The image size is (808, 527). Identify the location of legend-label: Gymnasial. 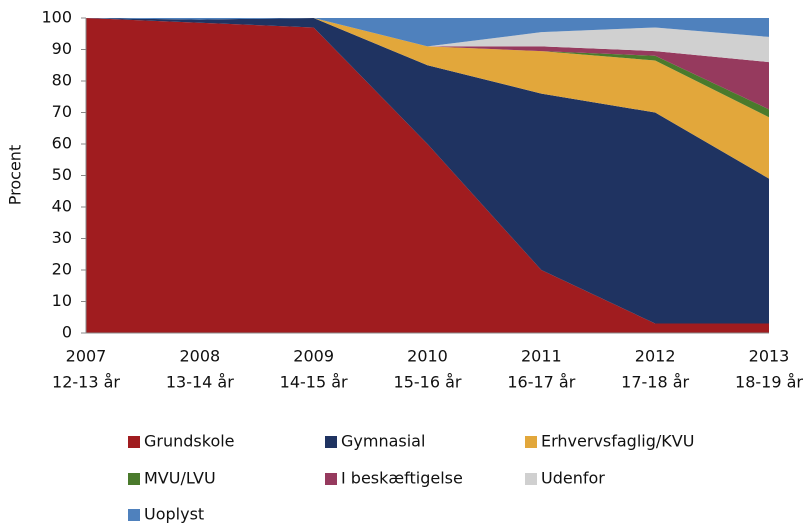
(383, 441).